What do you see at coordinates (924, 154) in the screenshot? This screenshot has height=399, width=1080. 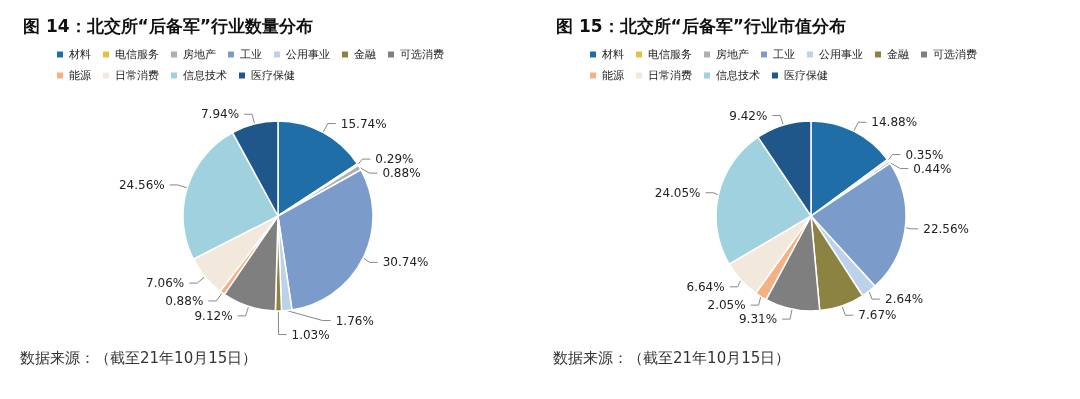 I see `data-label: 0.35%` at bounding box center [924, 154].